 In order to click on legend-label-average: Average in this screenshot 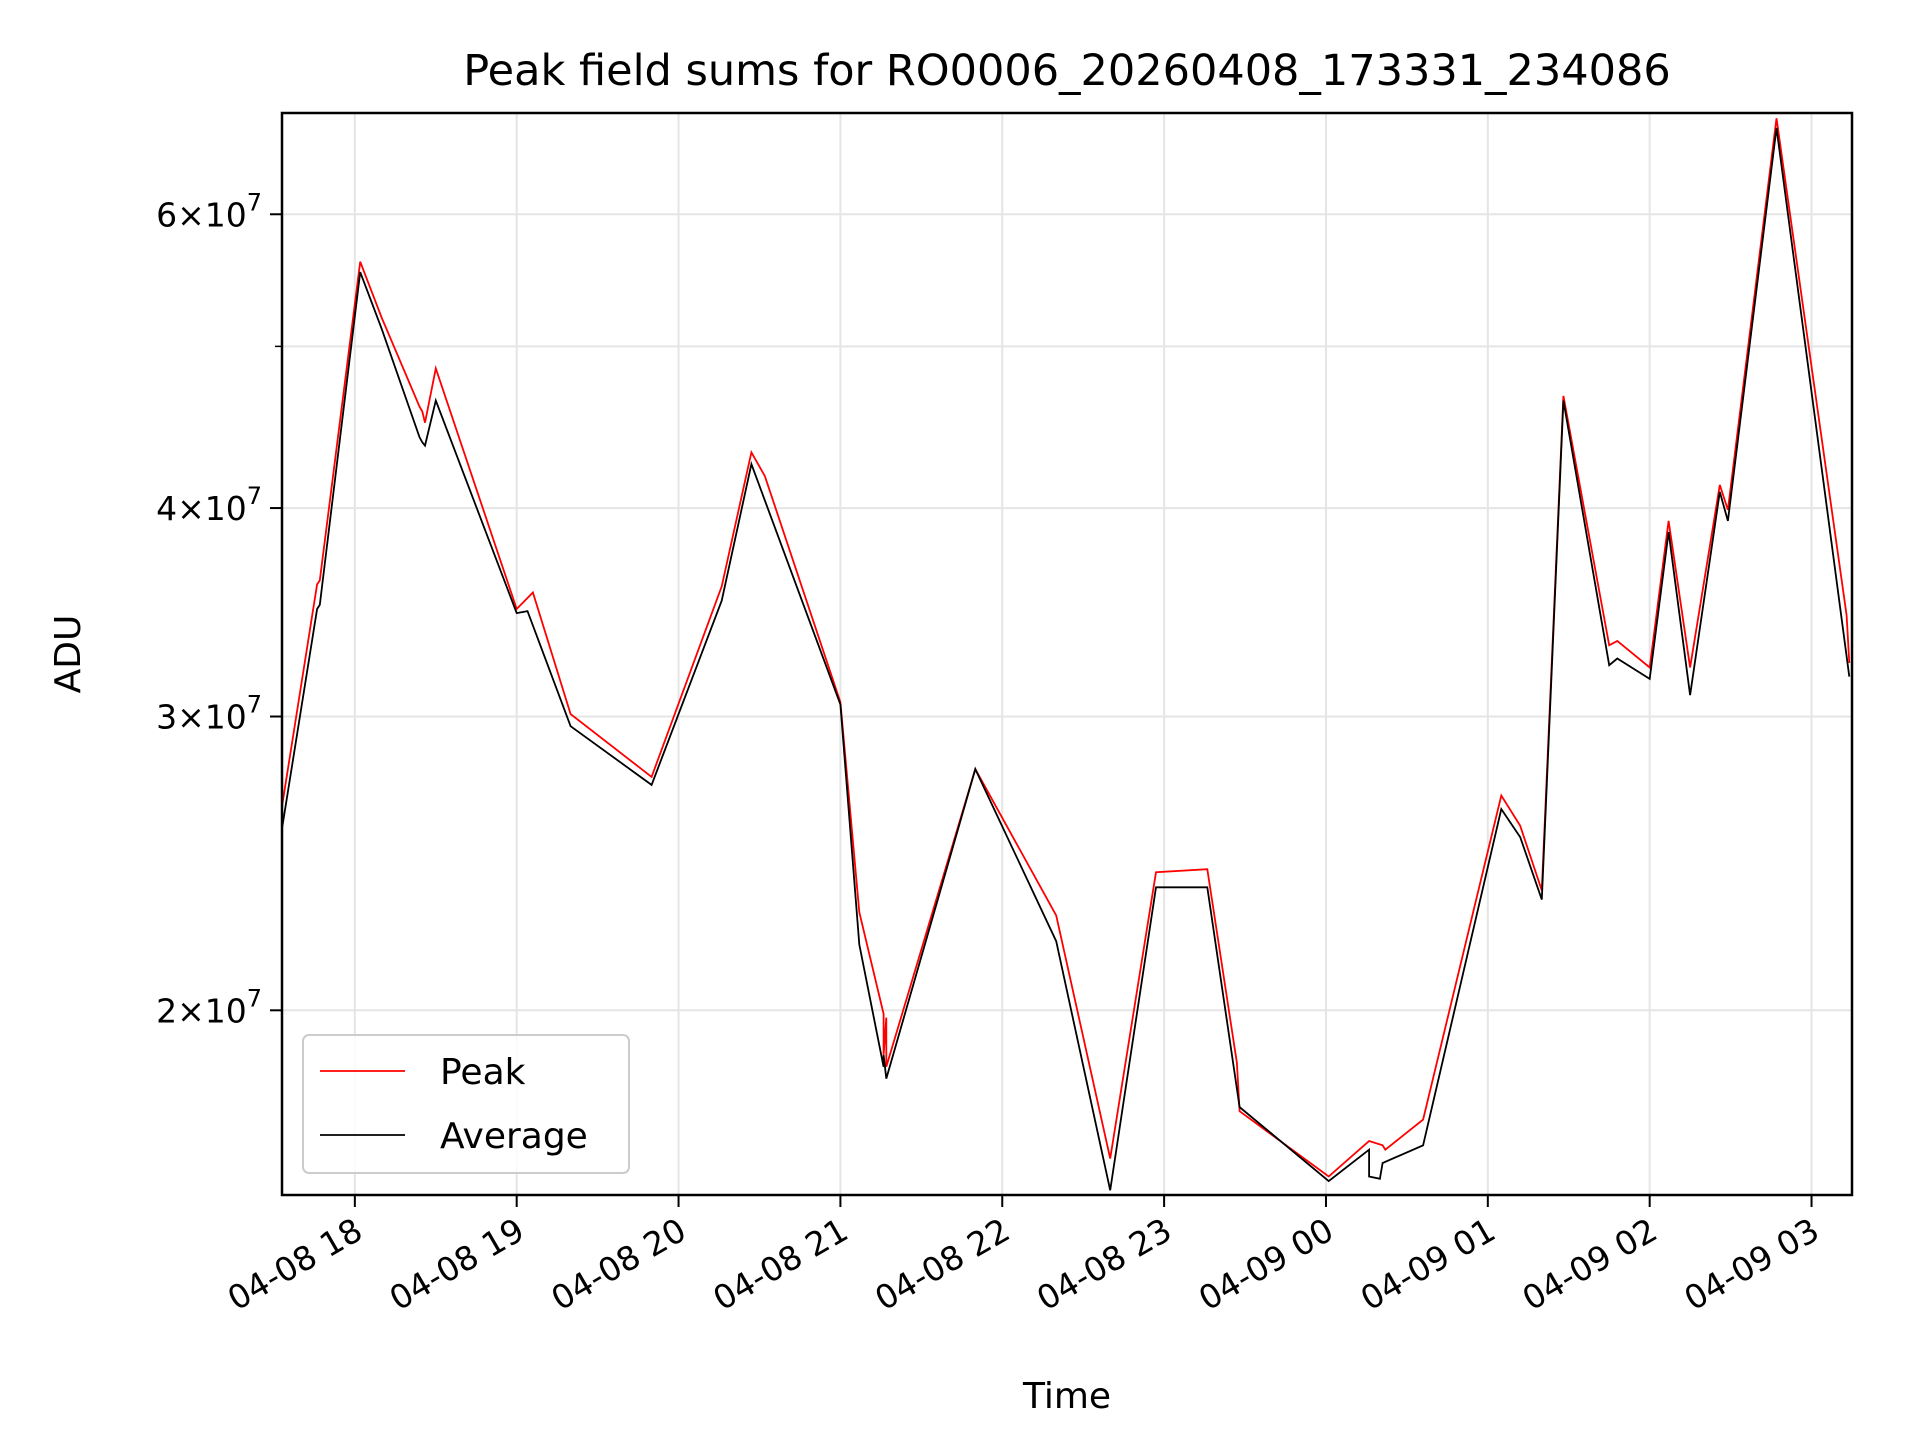, I will do `click(514, 1136)`.